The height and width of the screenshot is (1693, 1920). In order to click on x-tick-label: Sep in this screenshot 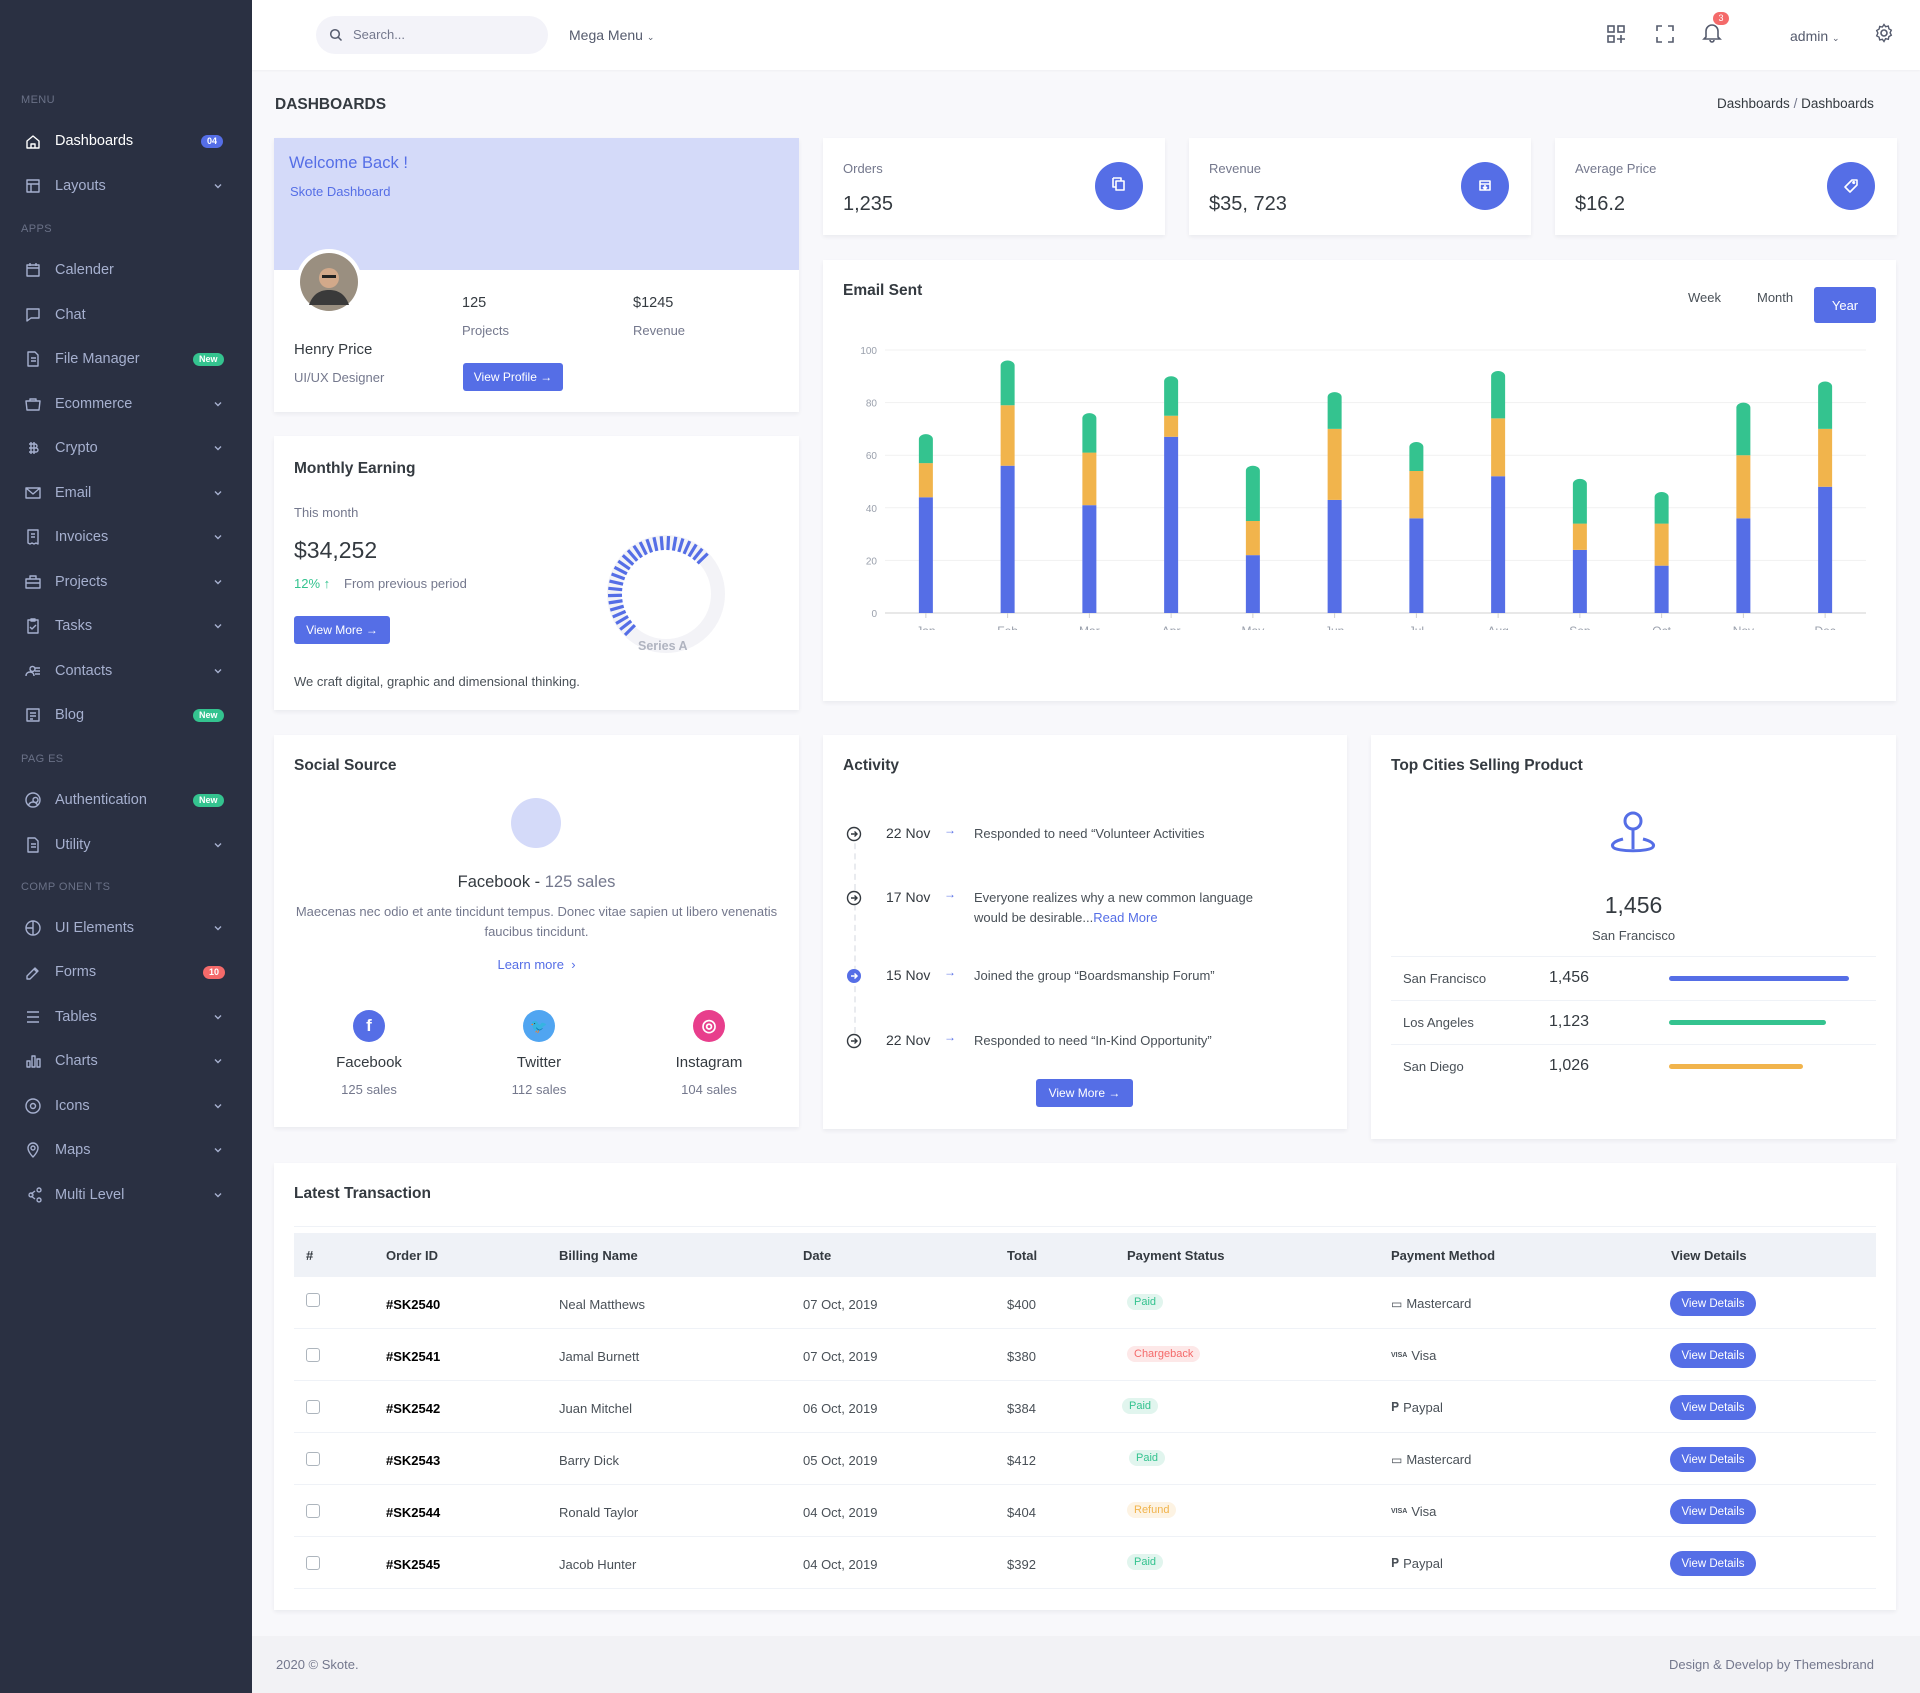, I will do `click(1580, 627)`.